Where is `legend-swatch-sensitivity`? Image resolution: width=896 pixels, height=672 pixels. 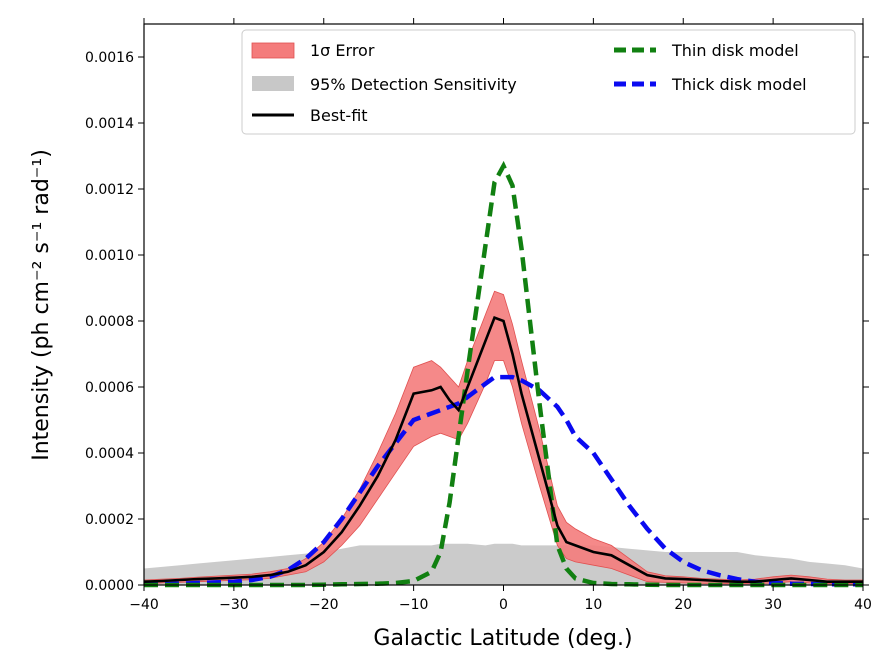 legend-swatch-sensitivity is located at coordinates (273, 83).